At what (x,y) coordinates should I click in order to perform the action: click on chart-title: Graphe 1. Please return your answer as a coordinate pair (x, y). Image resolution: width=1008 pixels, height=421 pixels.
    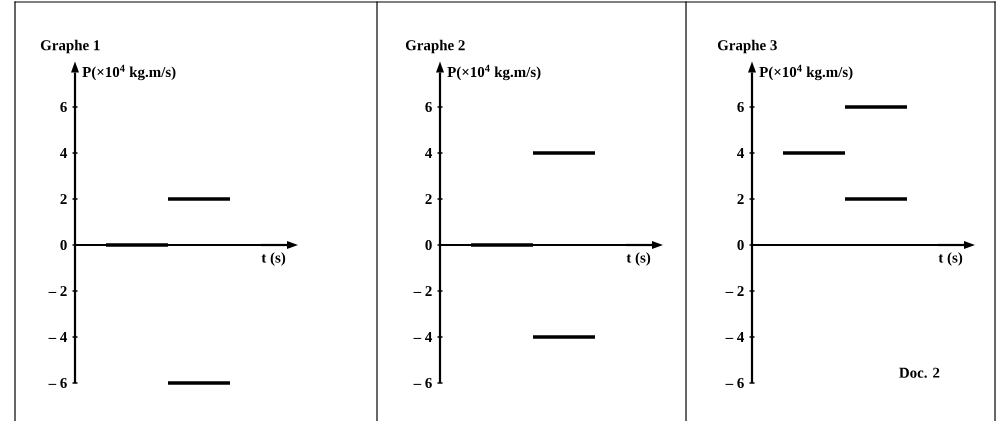
    Looking at the image, I should click on (70, 46).